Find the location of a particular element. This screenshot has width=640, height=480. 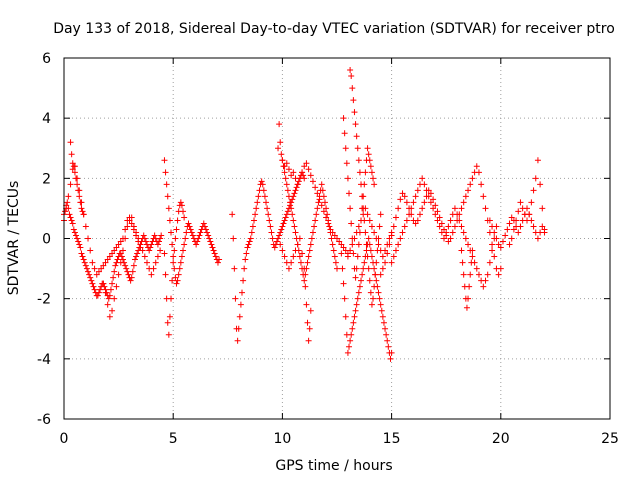

y-tick-label: 0 is located at coordinates (46, 240).